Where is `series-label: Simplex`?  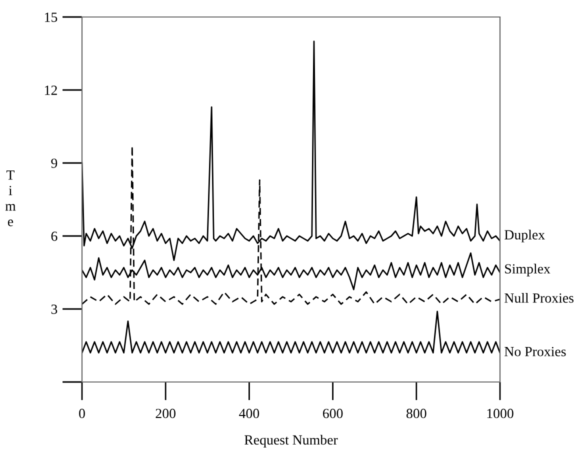
series-label: Simplex is located at coordinates (527, 270).